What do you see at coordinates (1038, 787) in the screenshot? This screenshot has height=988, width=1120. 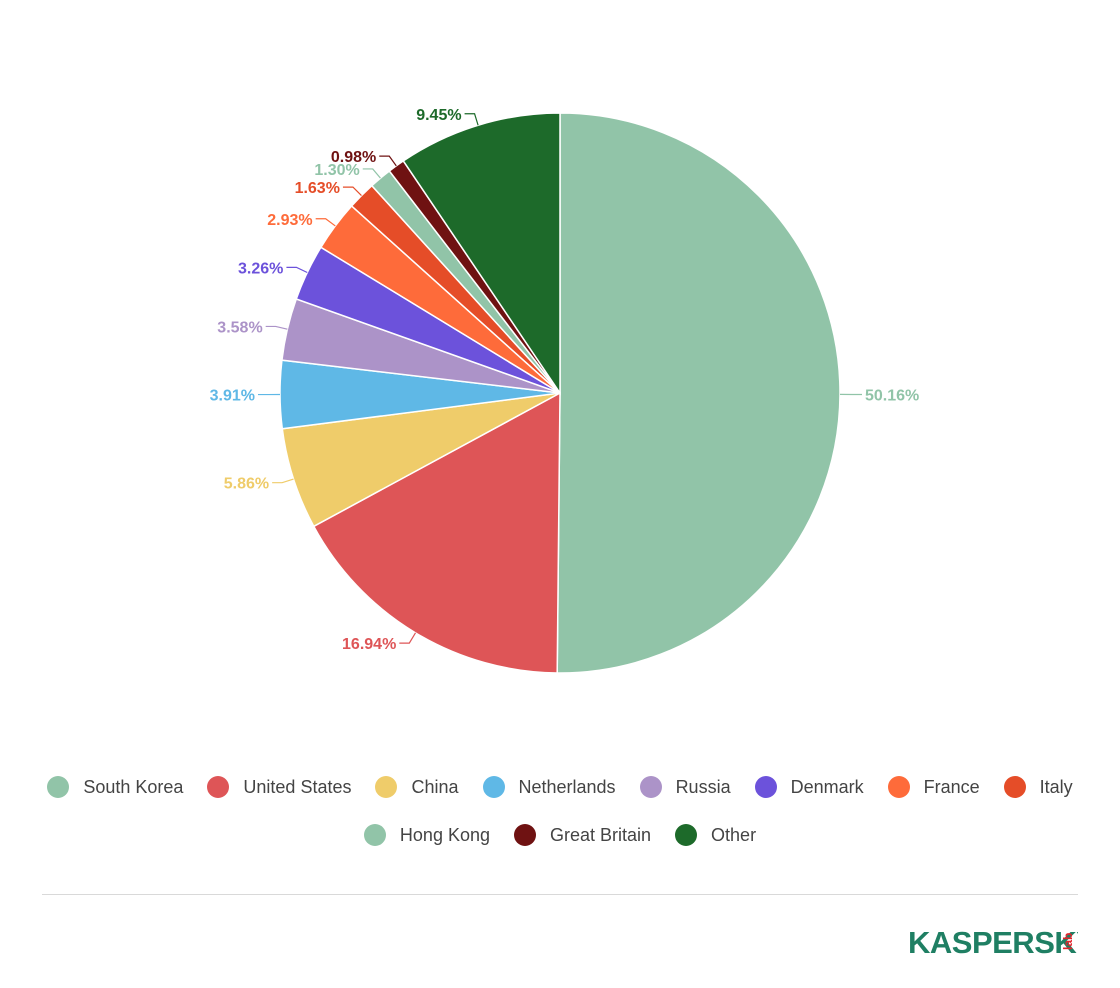 I see `legend-item-italy: Italy` at bounding box center [1038, 787].